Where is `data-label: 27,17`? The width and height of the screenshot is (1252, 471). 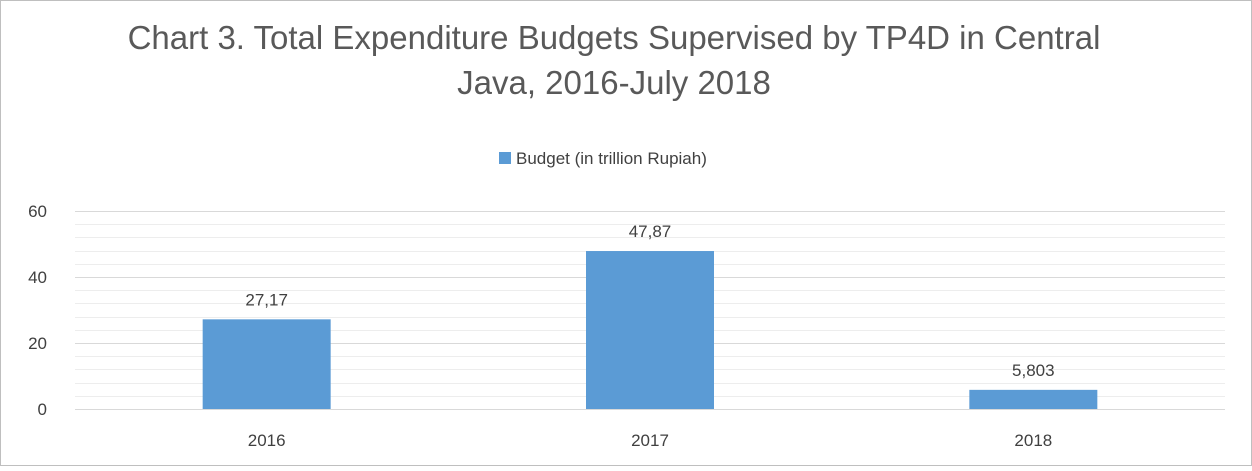 data-label: 27,17 is located at coordinates (266, 299).